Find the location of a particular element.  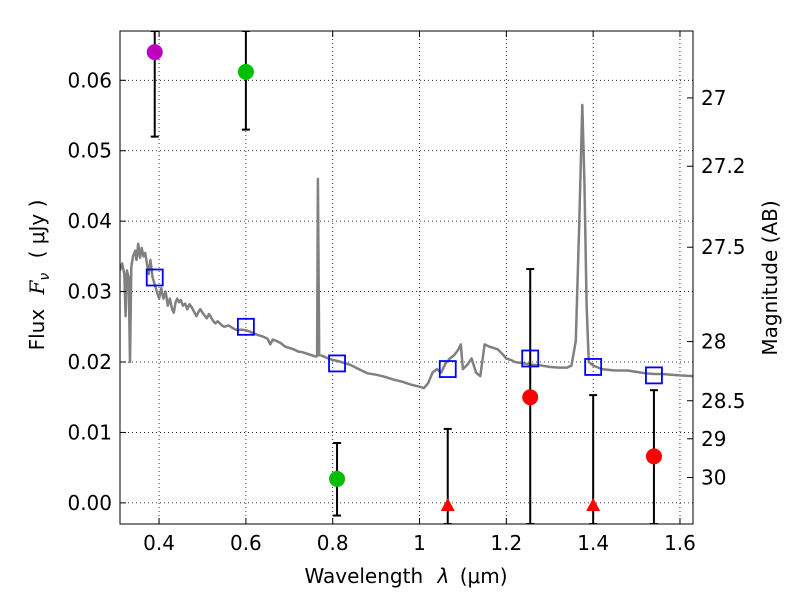

y-tick-label: 0.02 is located at coordinates (89, 362).